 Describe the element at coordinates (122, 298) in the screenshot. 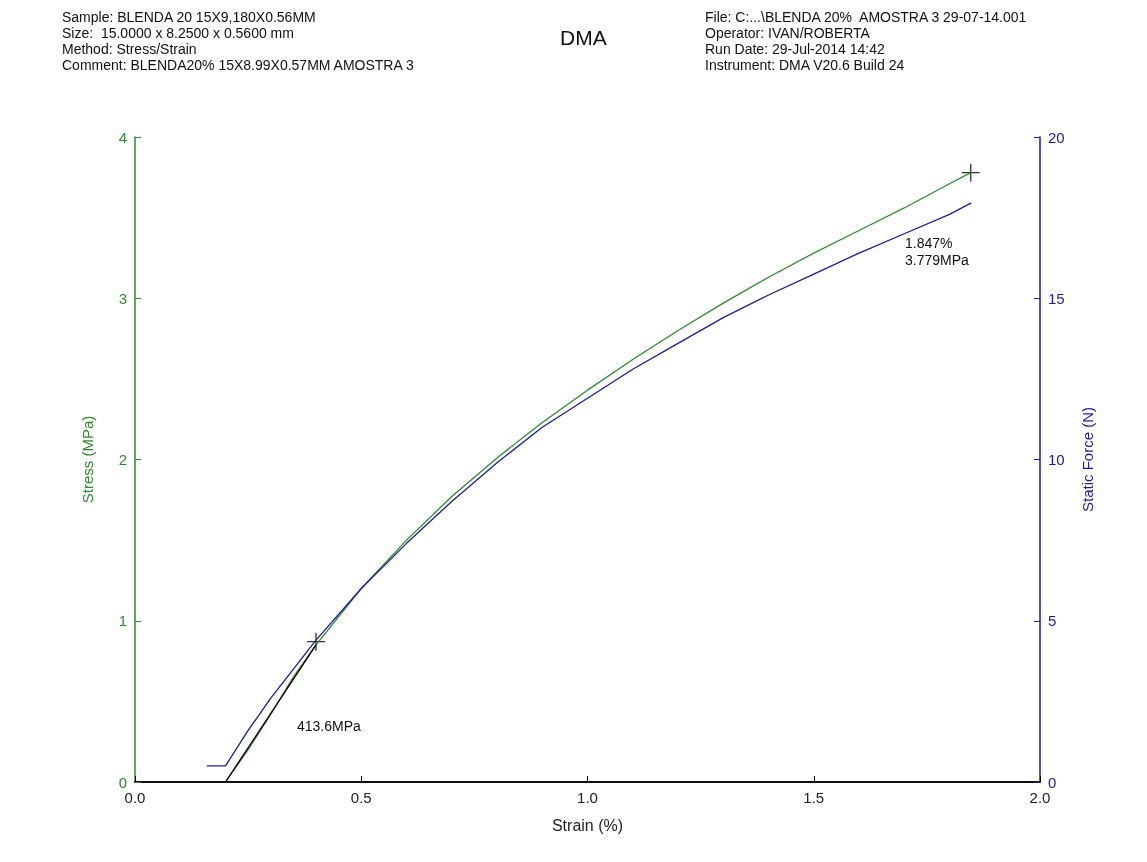

I see `y-tick-label: 3` at that location.